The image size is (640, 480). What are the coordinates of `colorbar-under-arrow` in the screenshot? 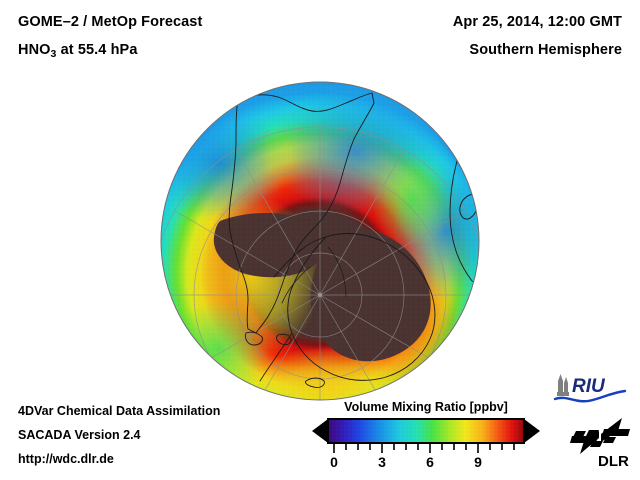 It's located at (320, 431).